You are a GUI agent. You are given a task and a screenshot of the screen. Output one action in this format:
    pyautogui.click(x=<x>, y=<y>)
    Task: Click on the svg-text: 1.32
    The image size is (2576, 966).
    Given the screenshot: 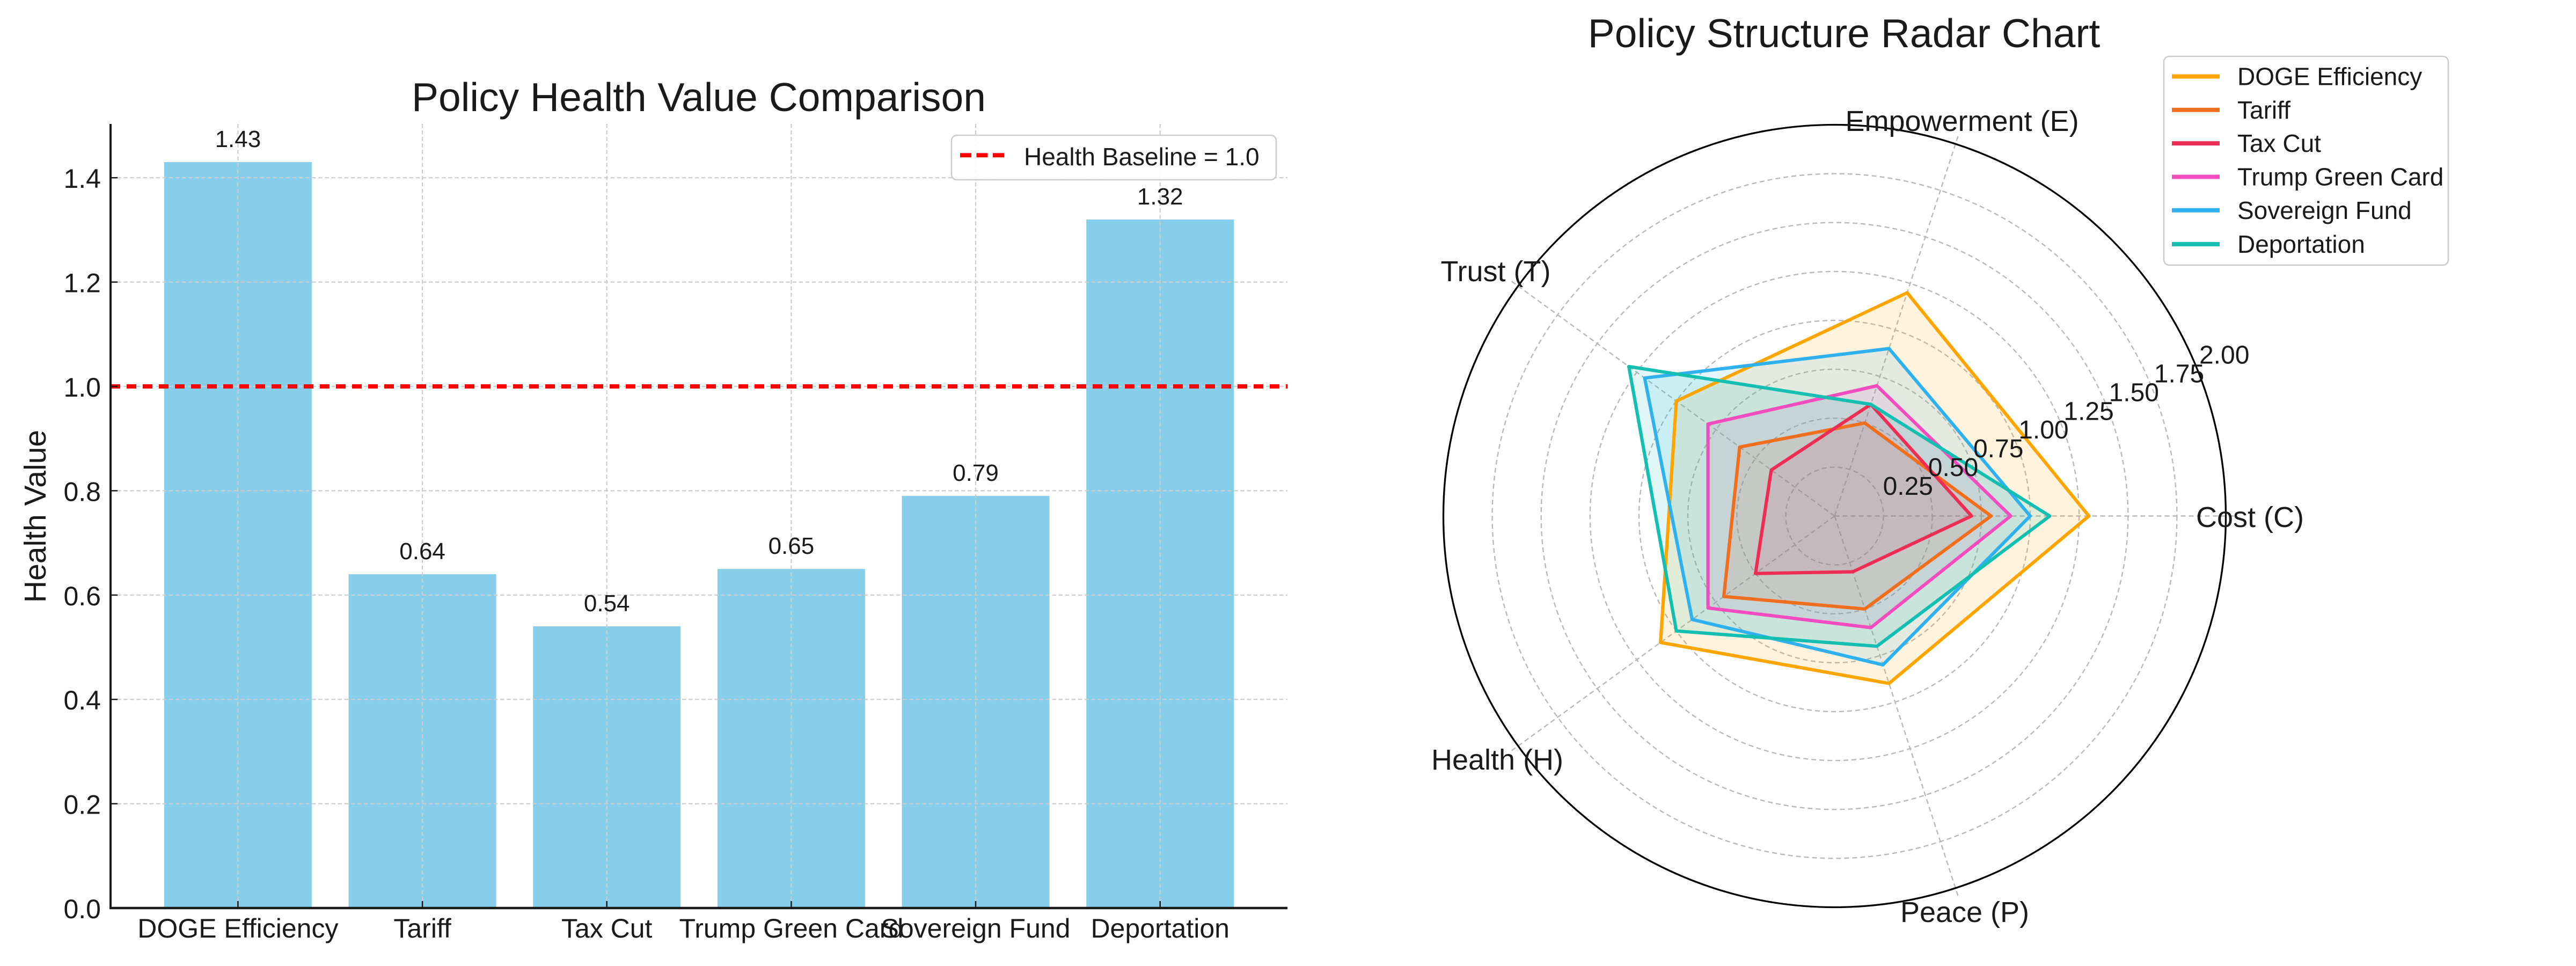 What is the action you would take?
    pyautogui.click(x=1160, y=197)
    